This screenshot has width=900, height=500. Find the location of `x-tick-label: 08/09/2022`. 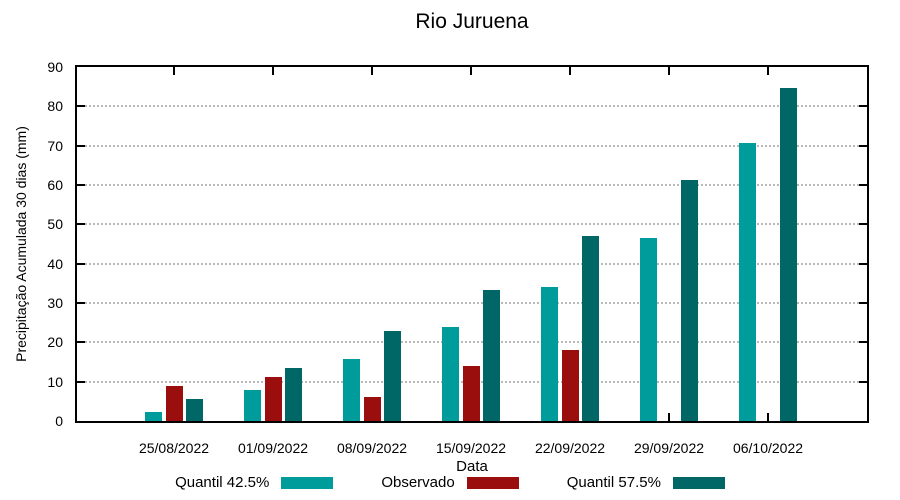

x-tick-label: 08/09/2022 is located at coordinates (372, 448).